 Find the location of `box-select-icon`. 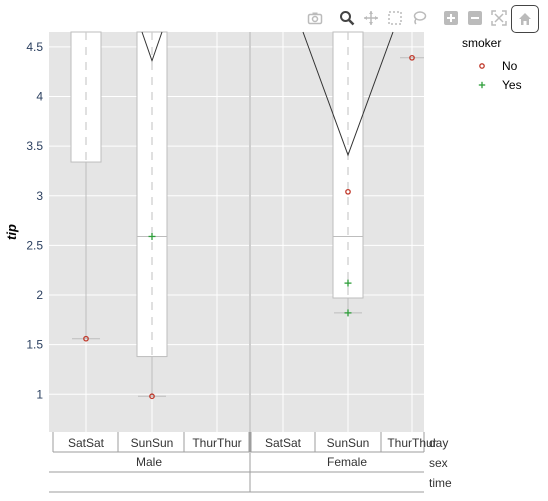

box-select-icon is located at coordinates (395, 18).